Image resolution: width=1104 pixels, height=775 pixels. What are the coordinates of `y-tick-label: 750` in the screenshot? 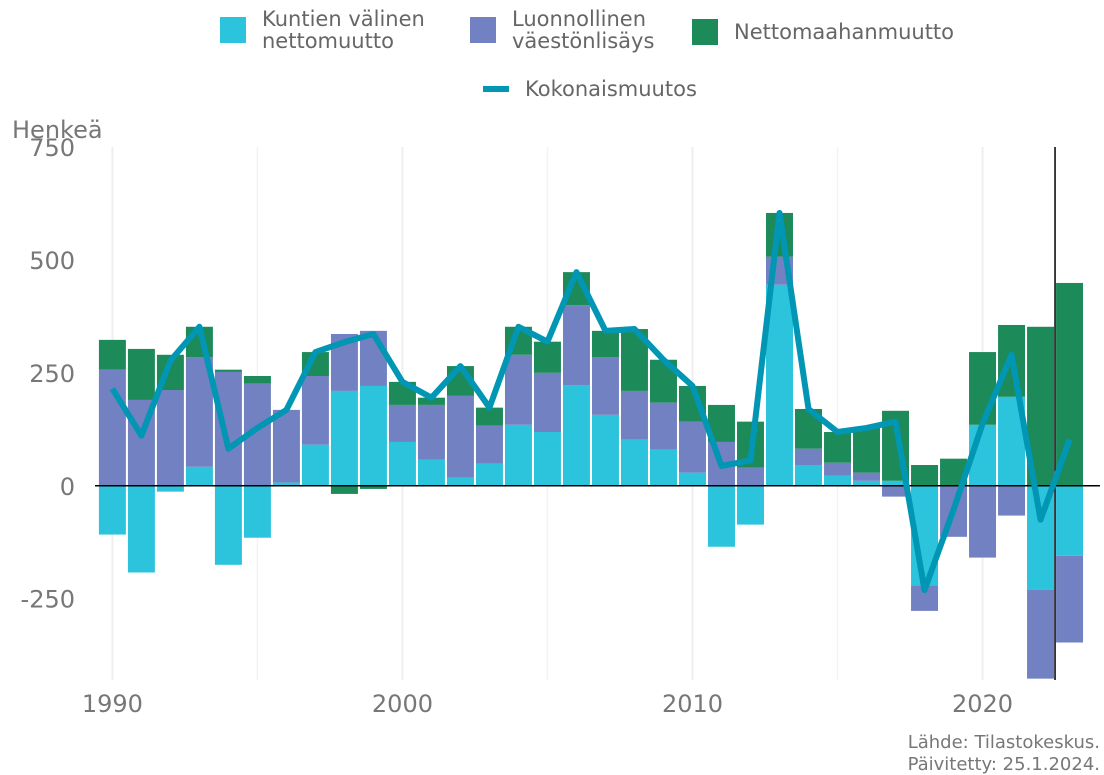 It's located at (52, 148).